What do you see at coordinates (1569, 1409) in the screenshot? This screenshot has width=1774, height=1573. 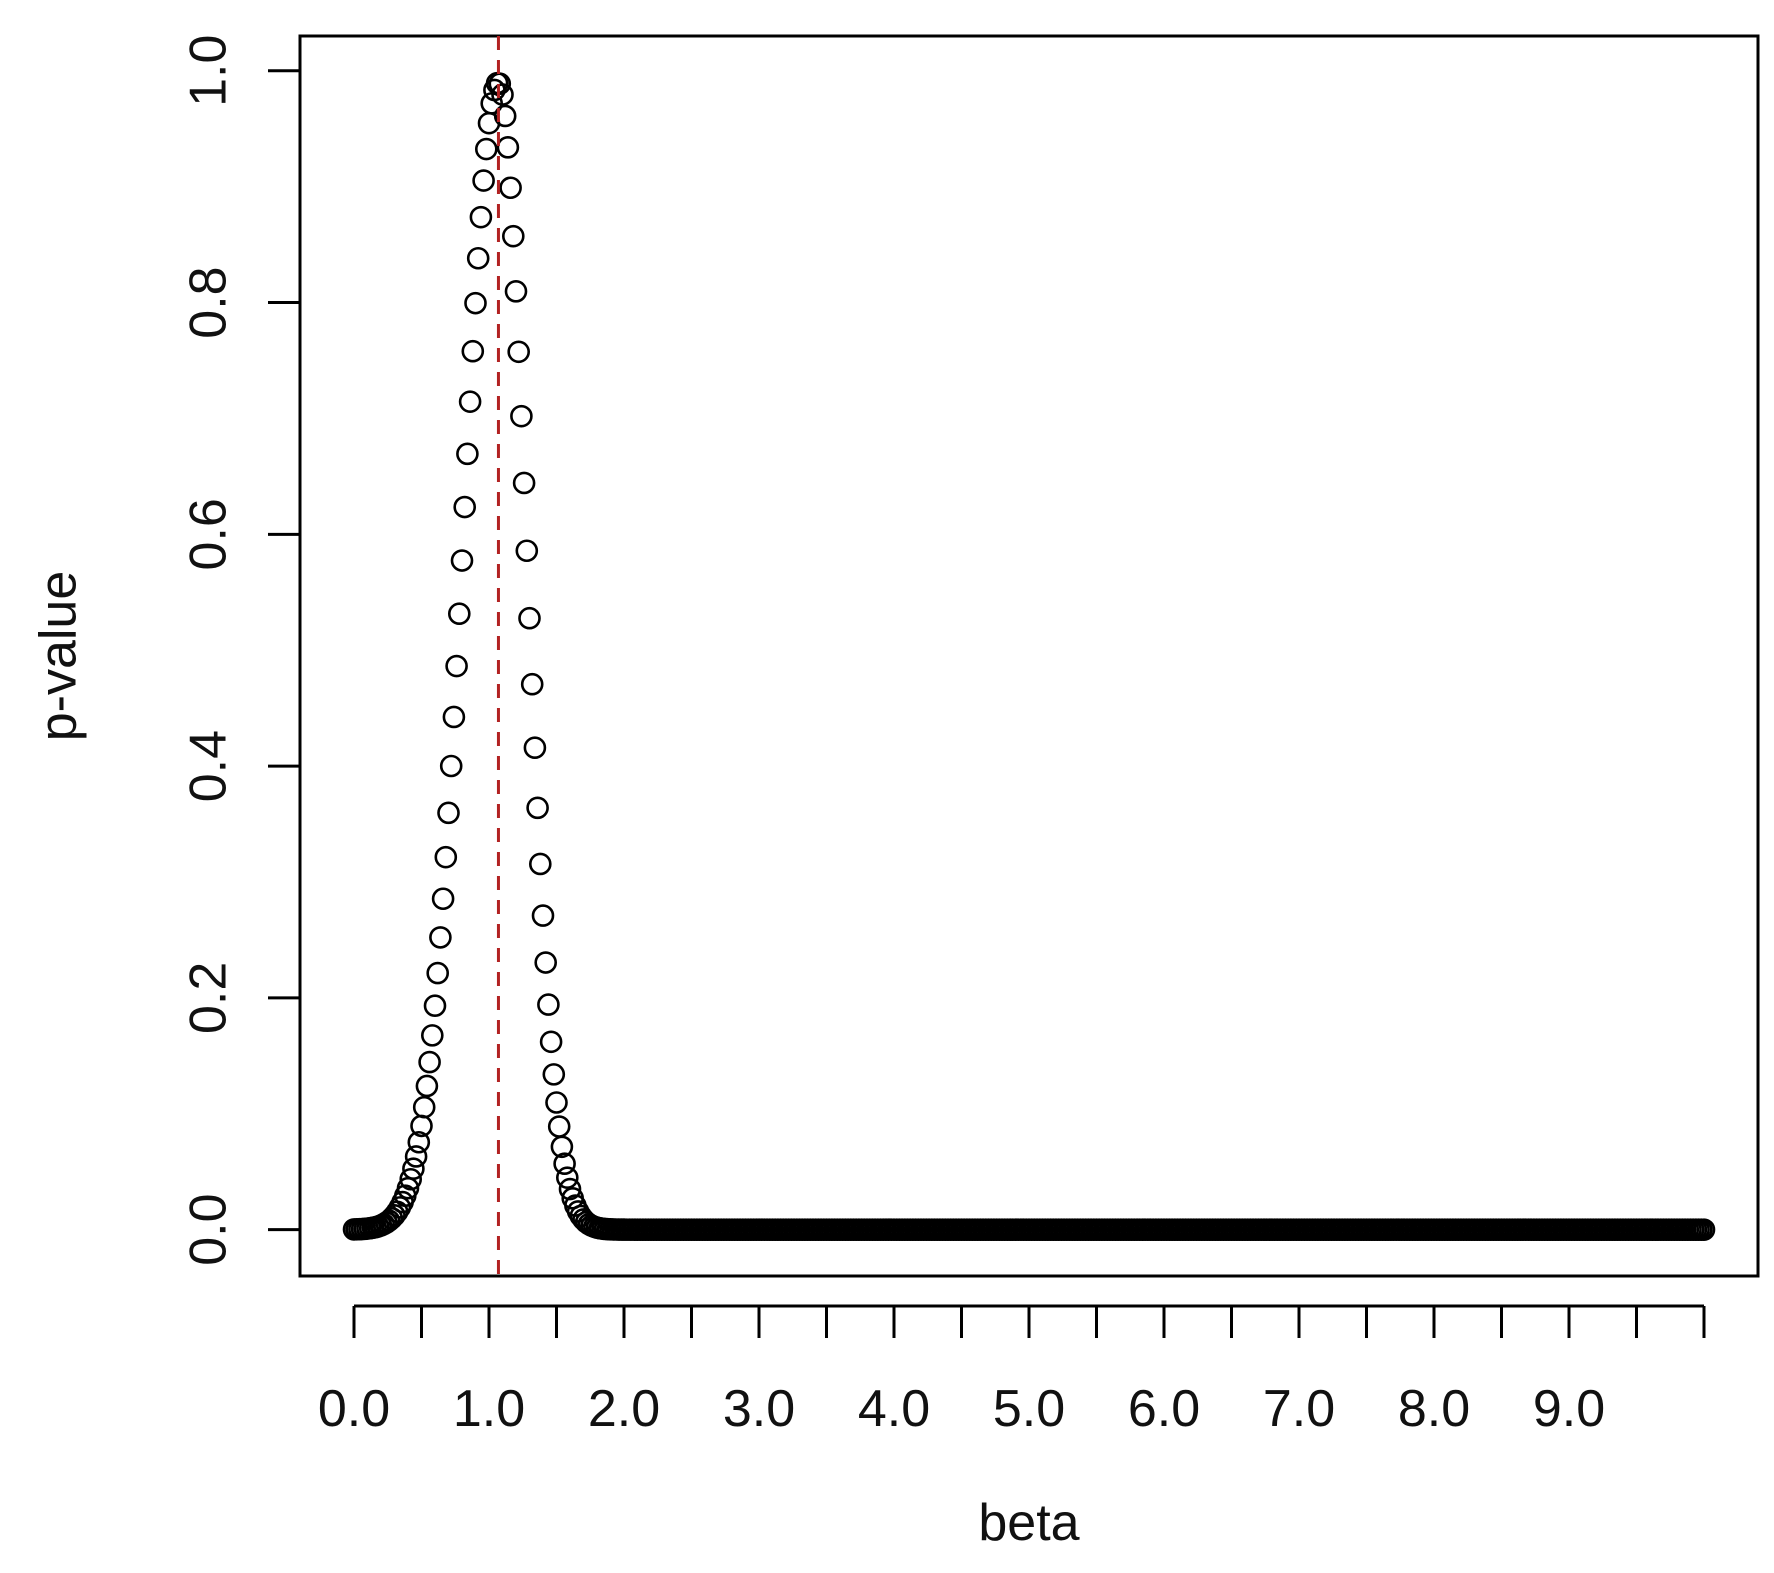 I see `x-tick-label: 9.0` at bounding box center [1569, 1409].